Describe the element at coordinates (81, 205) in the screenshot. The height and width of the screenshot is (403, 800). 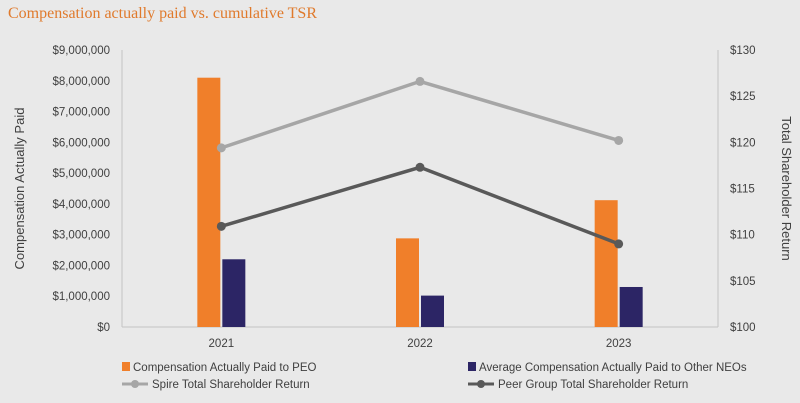
I see `left-tick-label: $4,000,000` at that location.